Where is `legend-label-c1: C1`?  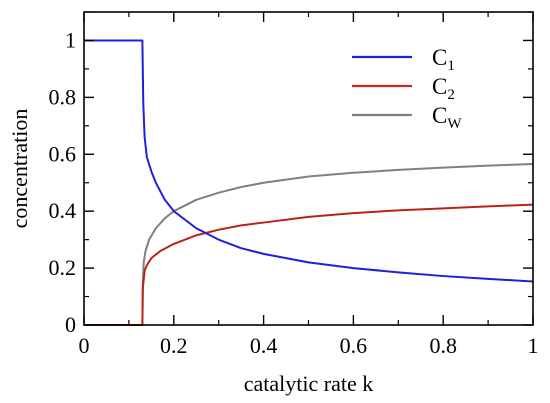 legend-label-c1: C1 is located at coordinates (443, 59).